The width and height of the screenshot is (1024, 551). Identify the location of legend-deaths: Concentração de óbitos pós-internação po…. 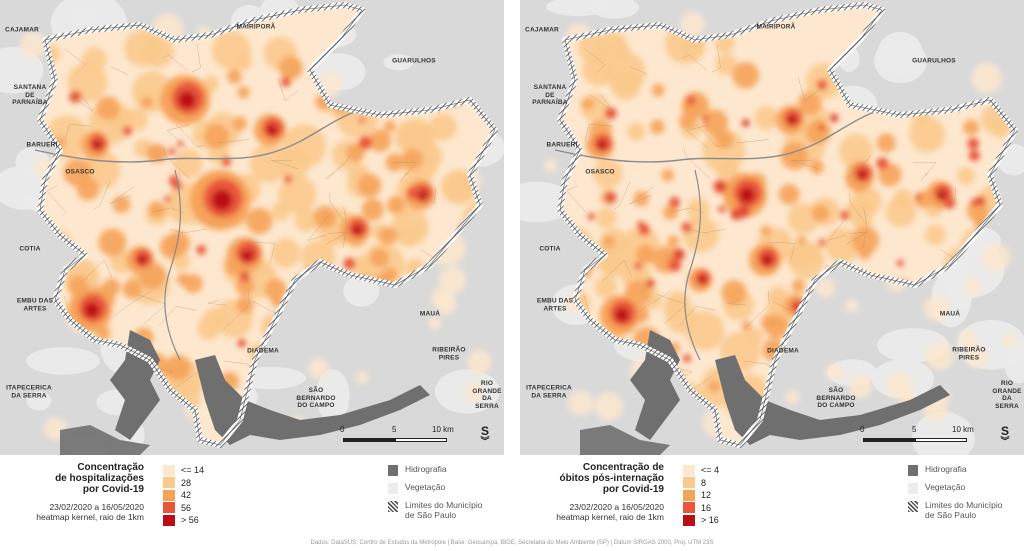
(772, 498).